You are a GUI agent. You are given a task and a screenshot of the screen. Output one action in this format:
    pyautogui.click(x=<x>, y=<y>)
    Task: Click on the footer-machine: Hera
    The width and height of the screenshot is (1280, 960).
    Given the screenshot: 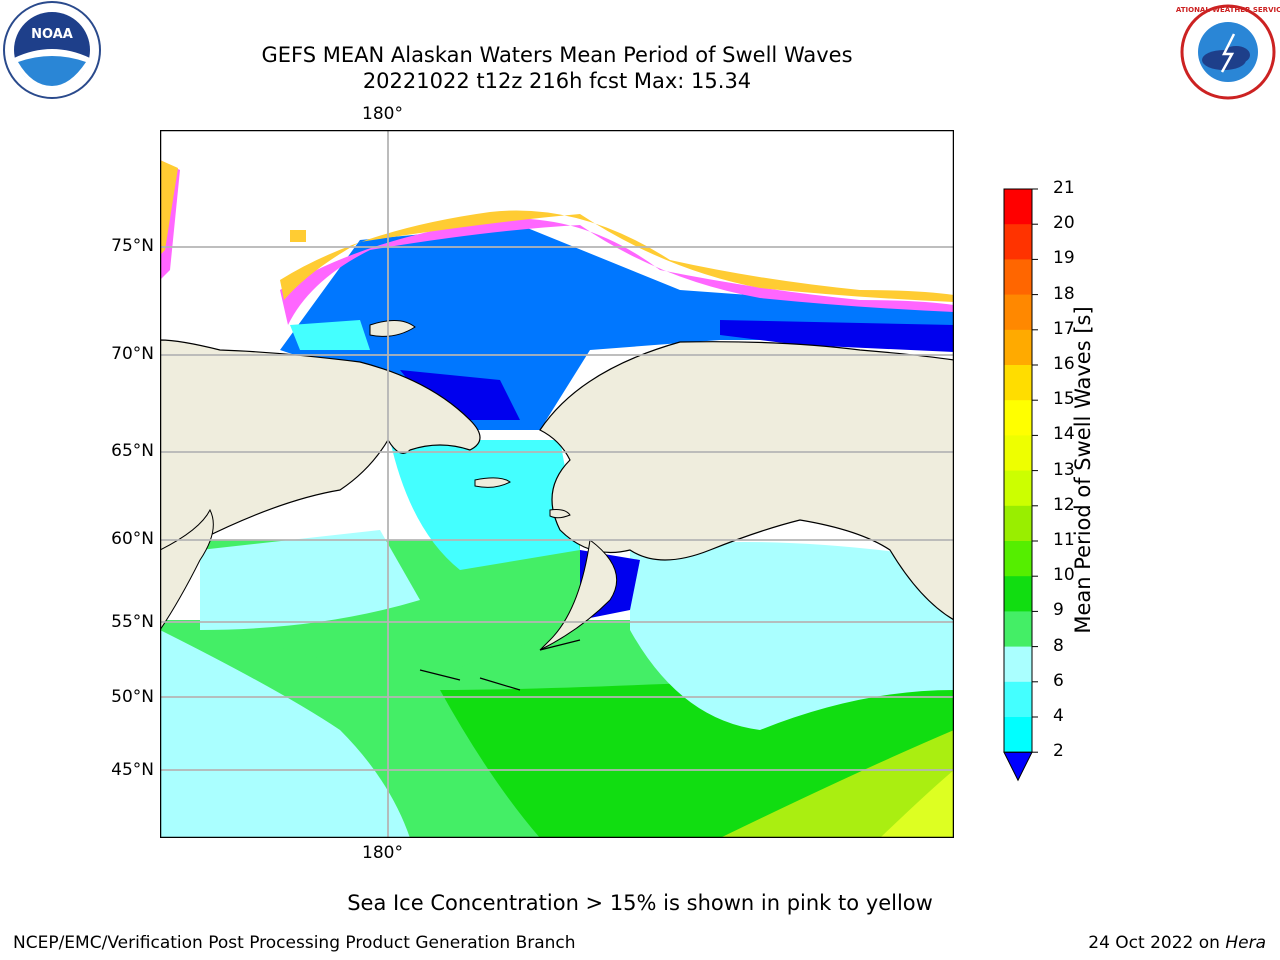 What is the action you would take?
    pyautogui.click(x=1245, y=943)
    